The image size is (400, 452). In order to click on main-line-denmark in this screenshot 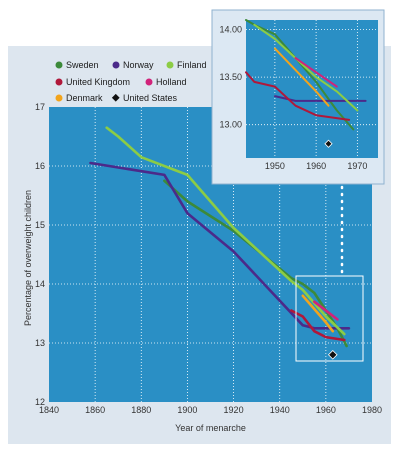, I will do `click(318, 313)`.